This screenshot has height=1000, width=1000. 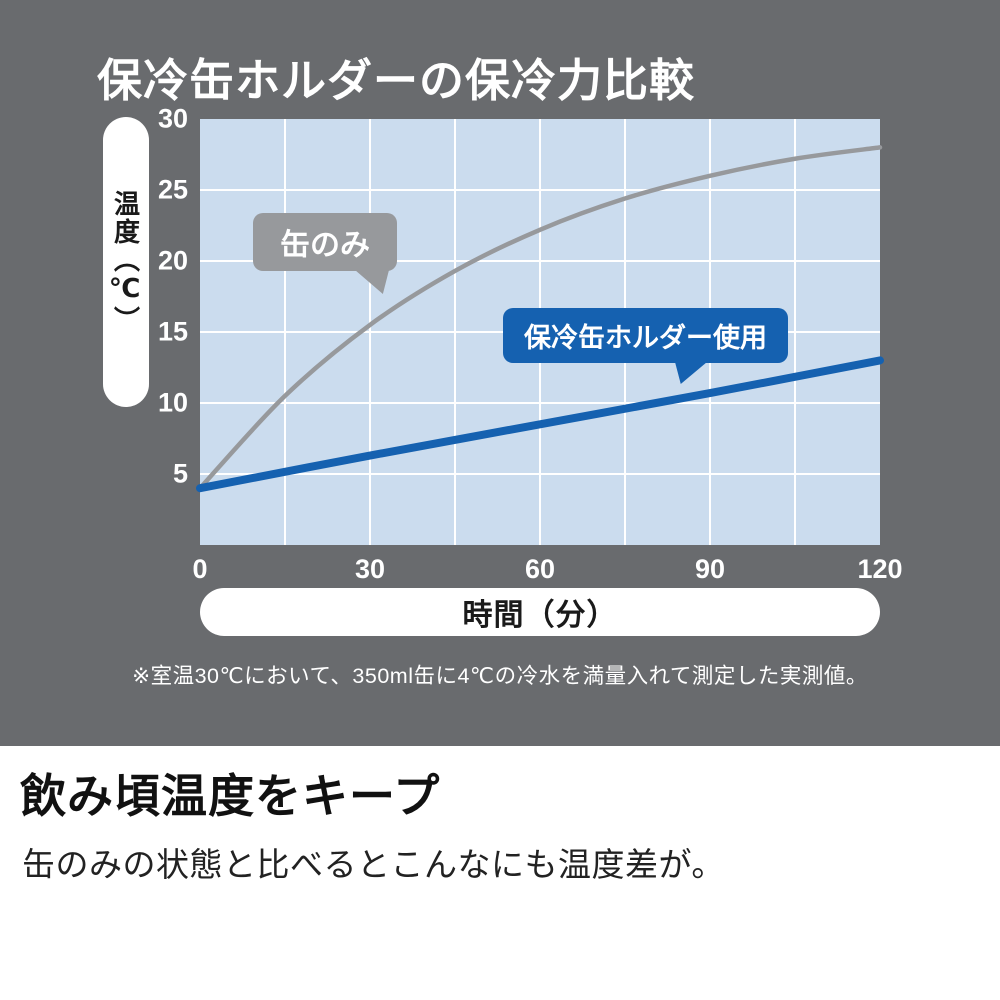 What do you see at coordinates (172, 331) in the screenshot?
I see `y-tick: 15` at bounding box center [172, 331].